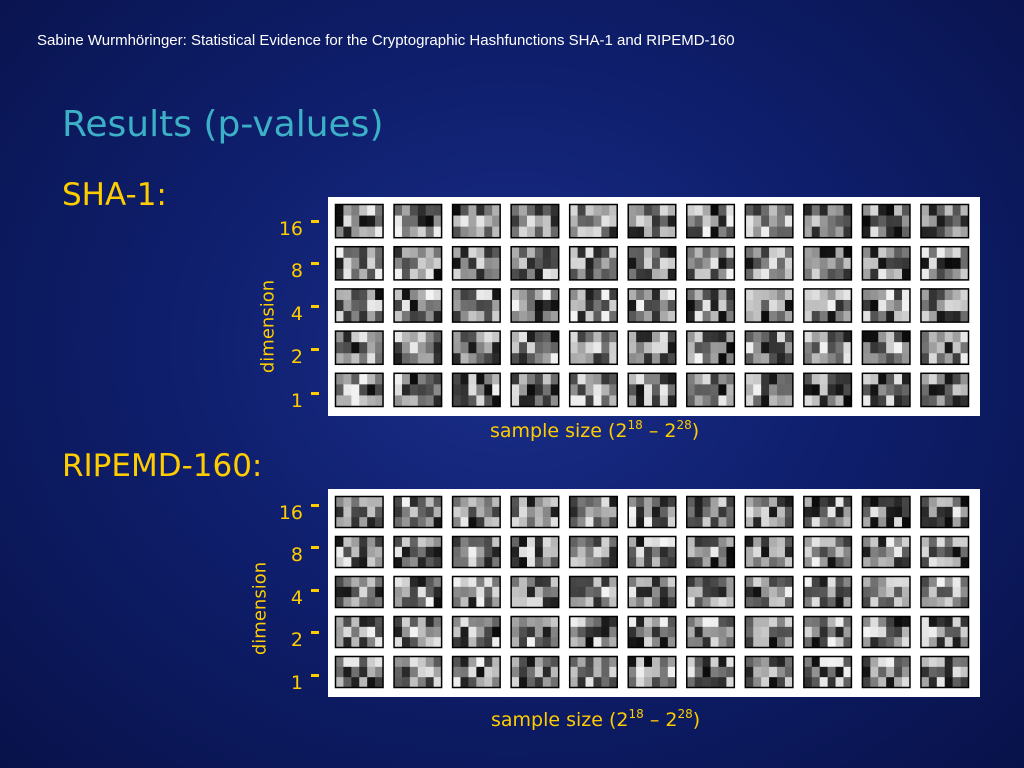 The width and height of the screenshot is (1024, 768). What do you see at coordinates (305, 401) in the screenshot?
I see `sha1-y-tick: 1` at bounding box center [305, 401].